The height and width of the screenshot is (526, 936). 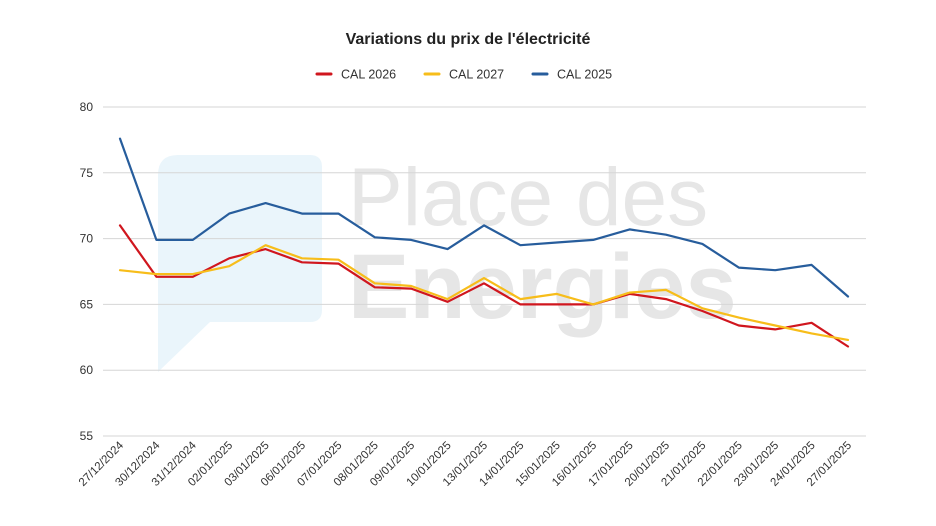 What do you see at coordinates (368, 75) in the screenshot?
I see `legend-label: CAL 2026` at bounding box center [368, 75].